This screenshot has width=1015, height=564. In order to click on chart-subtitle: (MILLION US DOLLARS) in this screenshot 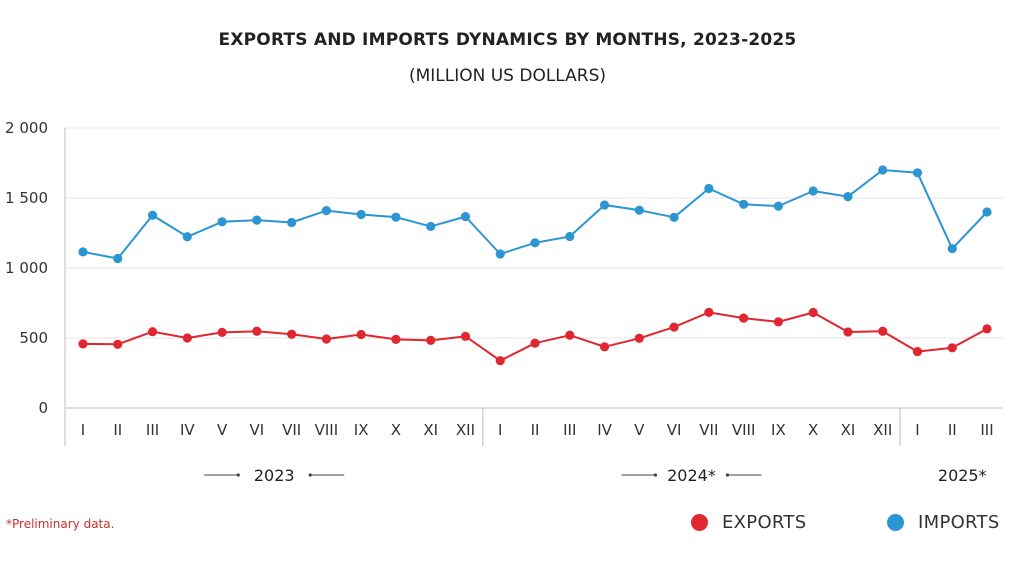, I will do `click(507, 76)`.